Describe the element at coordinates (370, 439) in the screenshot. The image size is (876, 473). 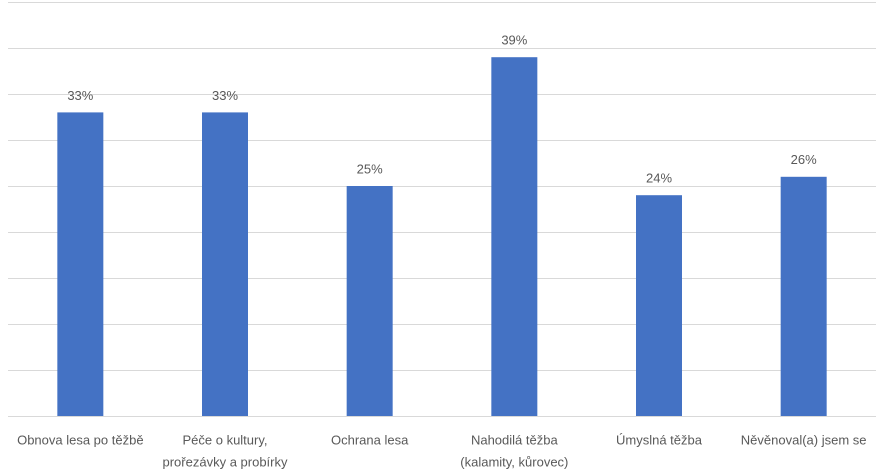
I see `x-tick-label: Ochrana lesa` at that location.